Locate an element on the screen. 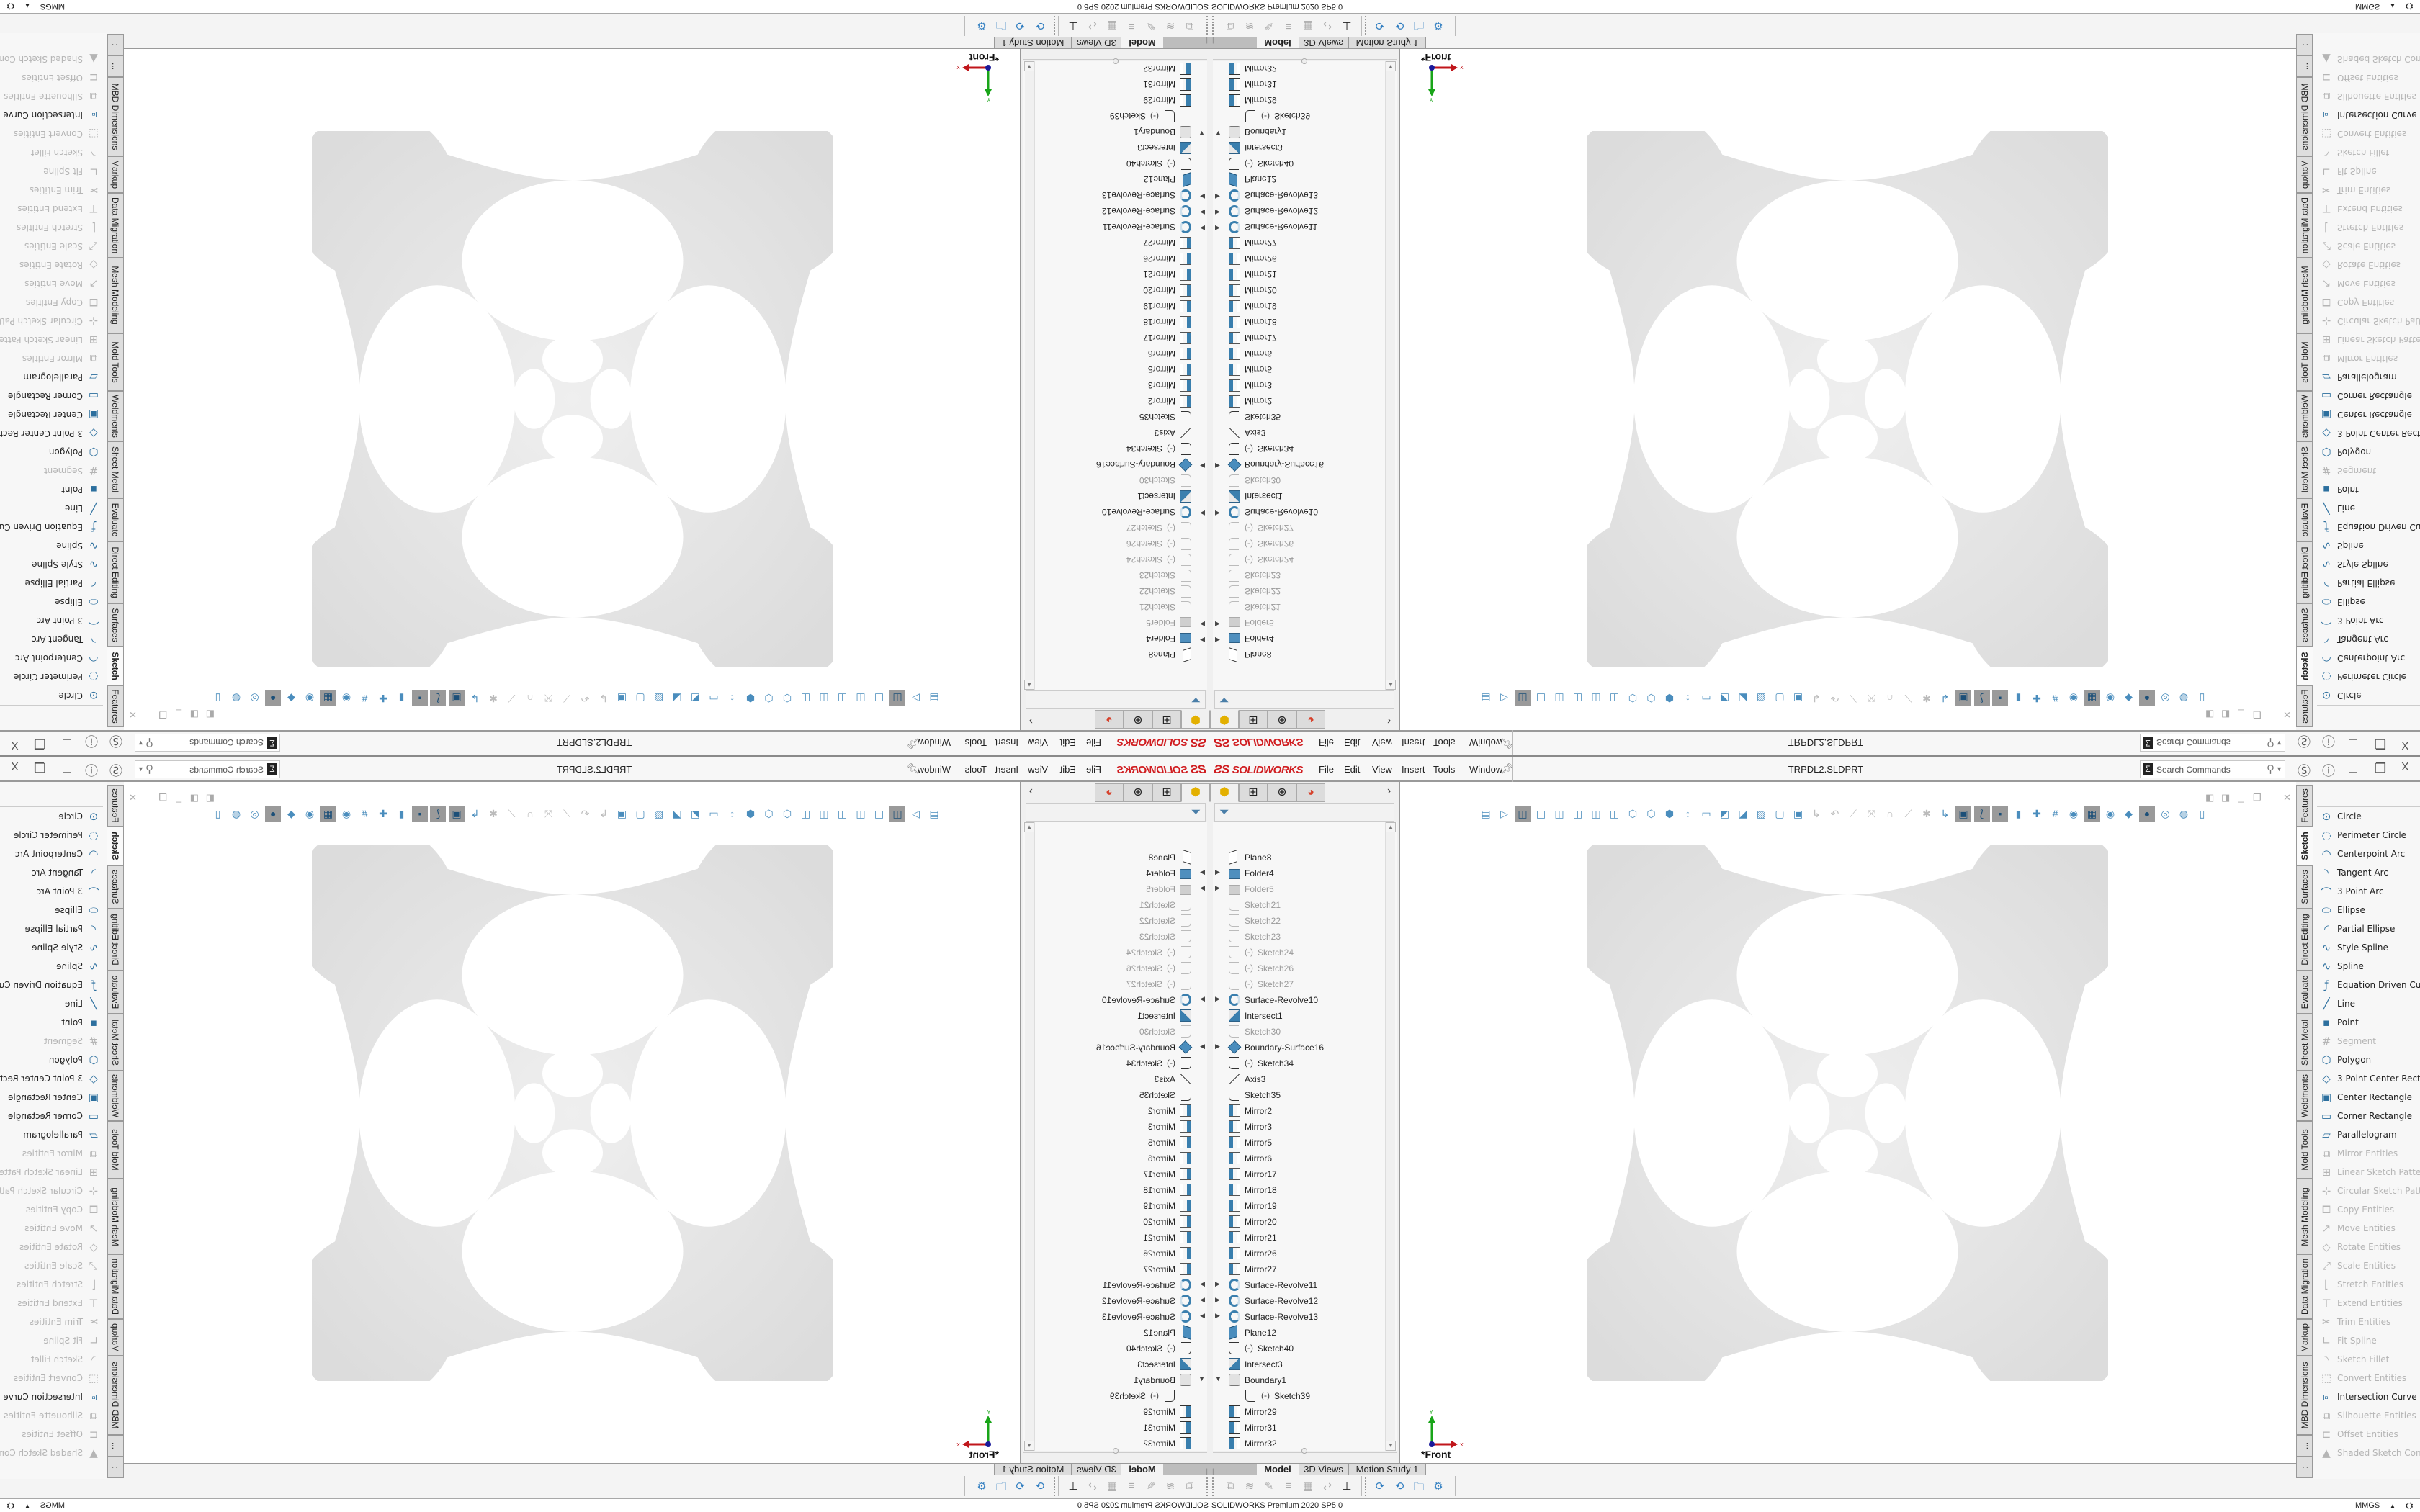 This screenshot has height=1512, width=2420. command-polygon: ⬡ Polygon is located at coordinates (53, 451).